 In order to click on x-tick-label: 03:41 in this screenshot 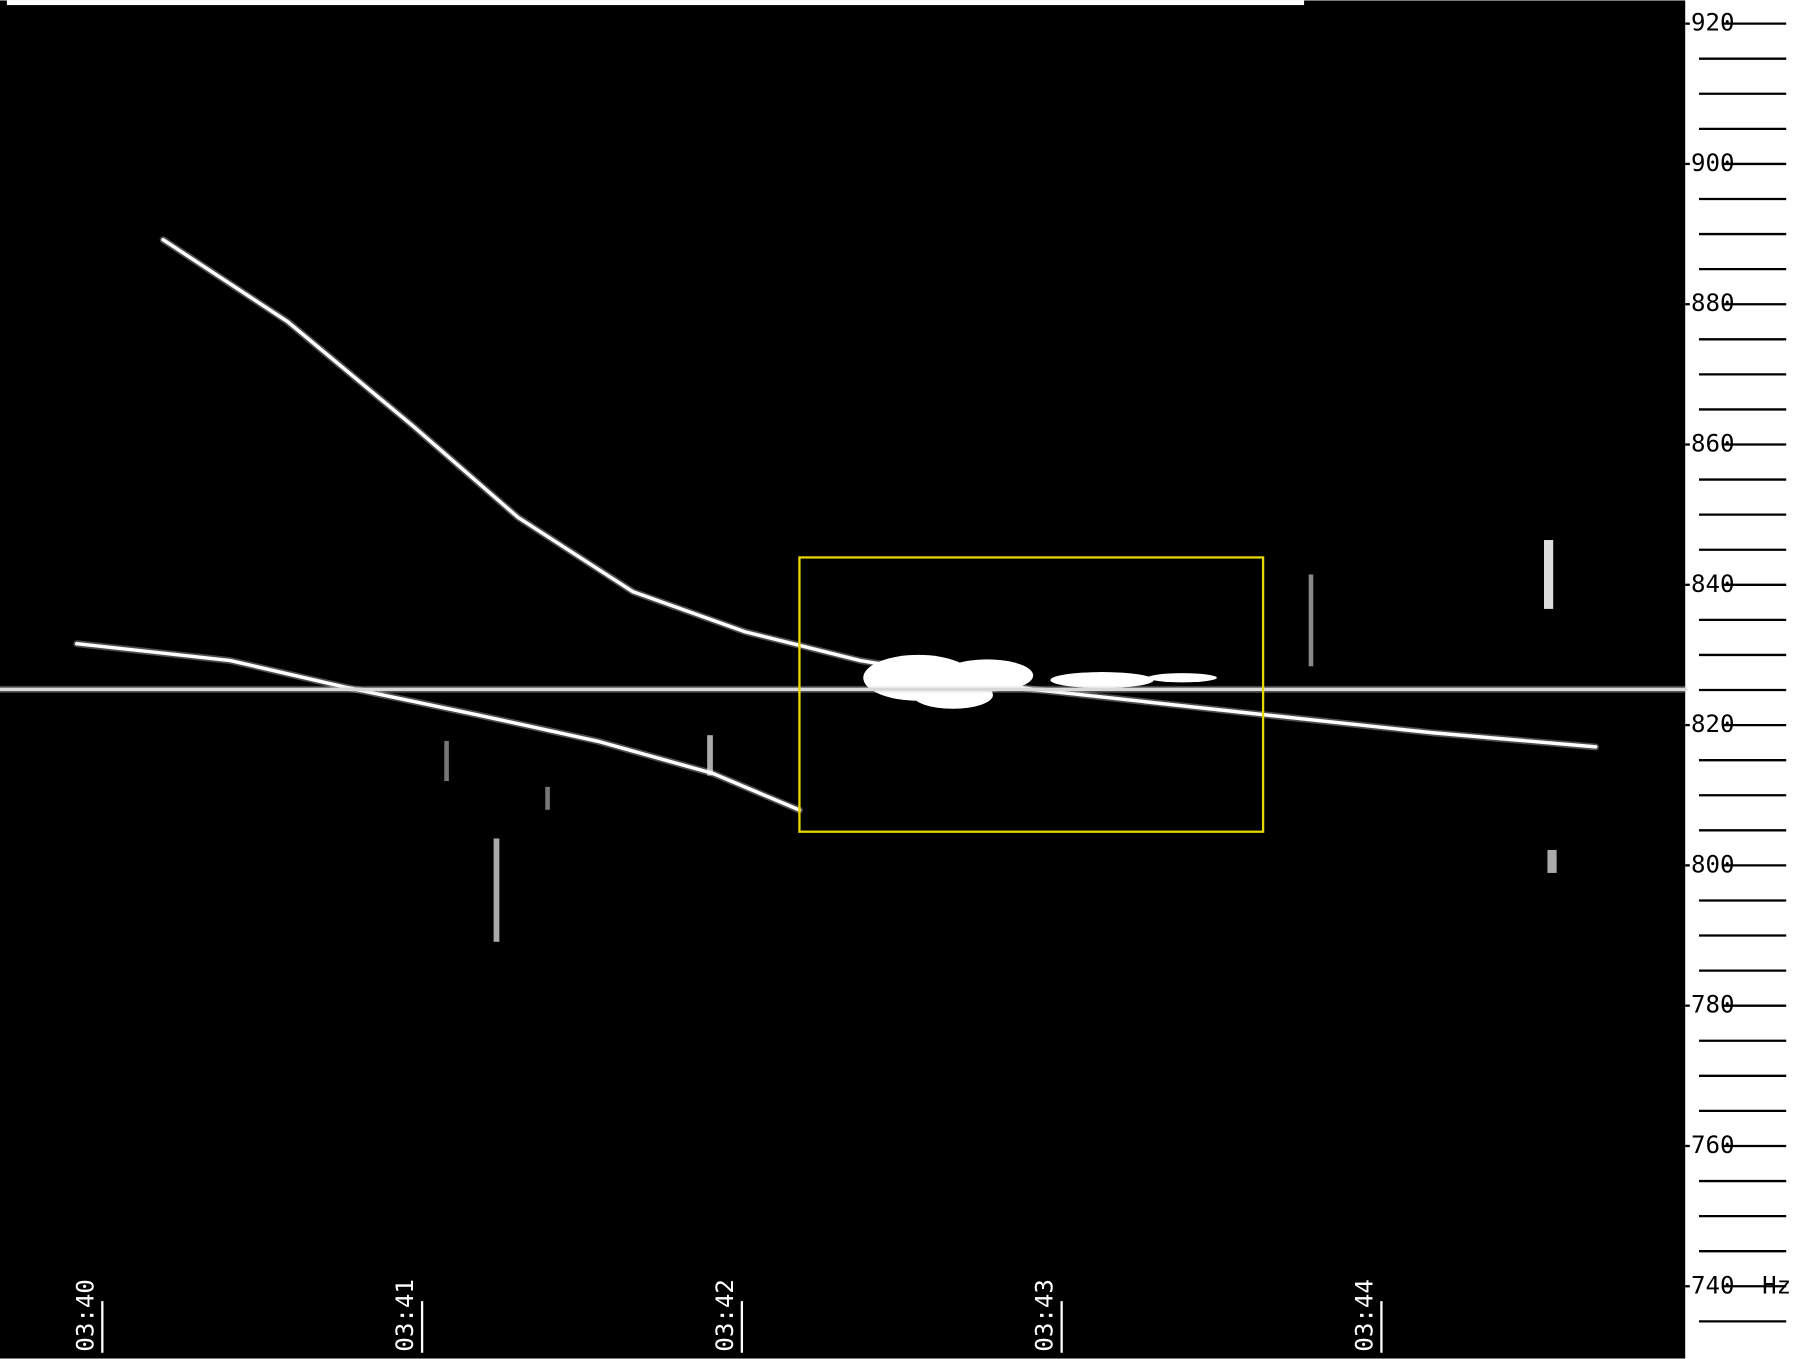, I will do `click(405, 1315)`.